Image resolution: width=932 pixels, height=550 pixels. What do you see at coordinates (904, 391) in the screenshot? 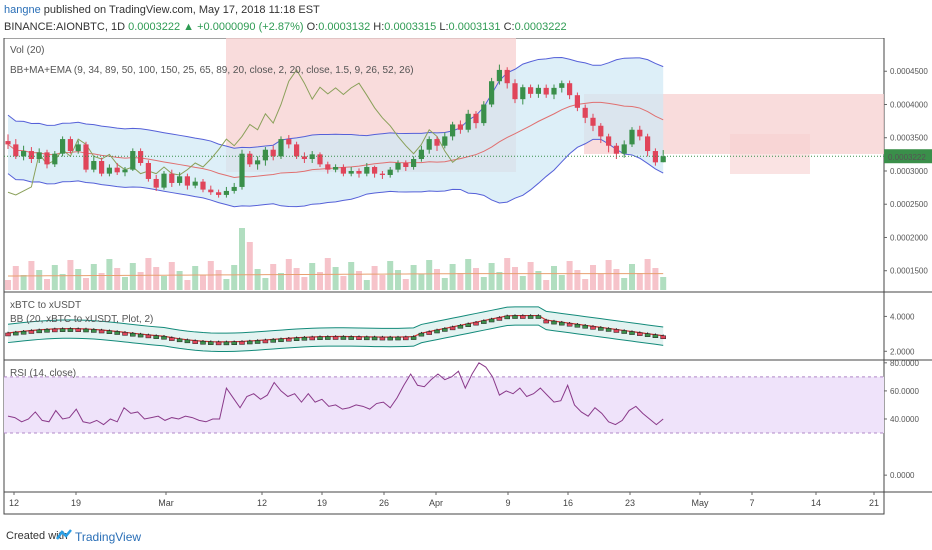
I see `y-tick-label: 60.0000` at bounding box center [904, 391].